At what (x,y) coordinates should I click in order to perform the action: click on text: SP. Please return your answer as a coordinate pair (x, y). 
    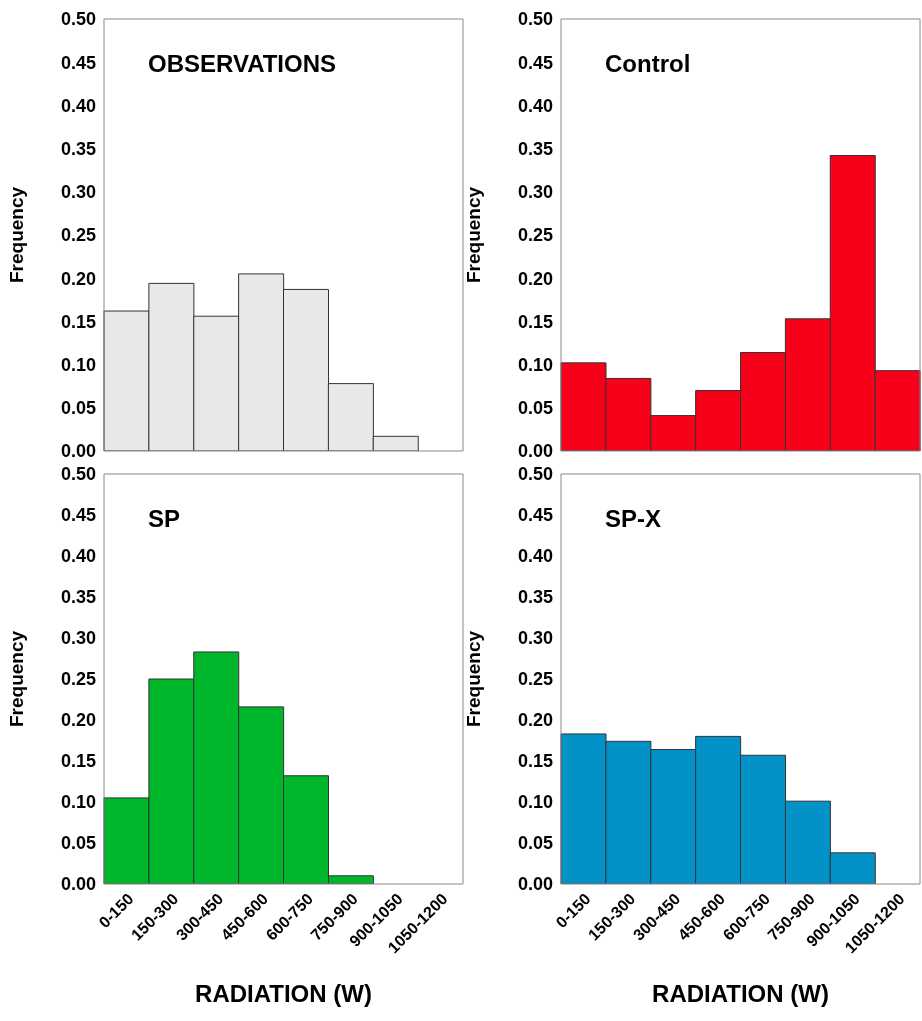
    Looking at the image, I should click on (164, 519).